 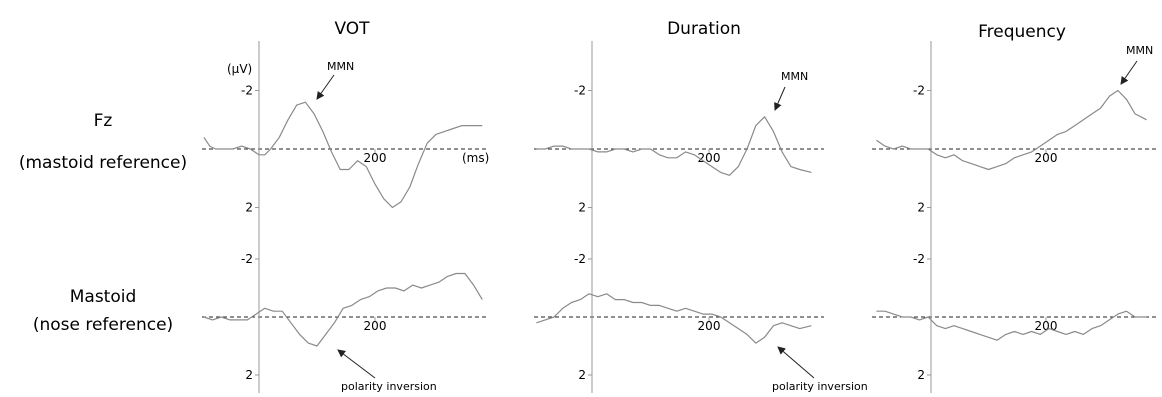 I want to click on row-label-fz: Fz, so click(x=103, y=121).